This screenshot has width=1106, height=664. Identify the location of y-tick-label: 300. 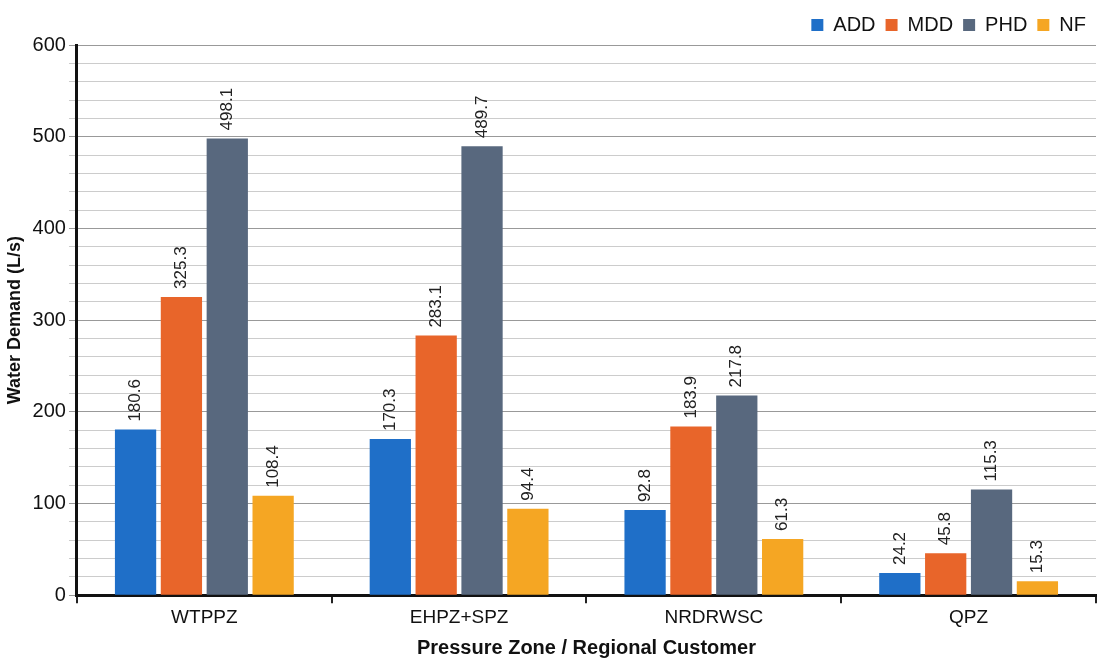
(49, 318).